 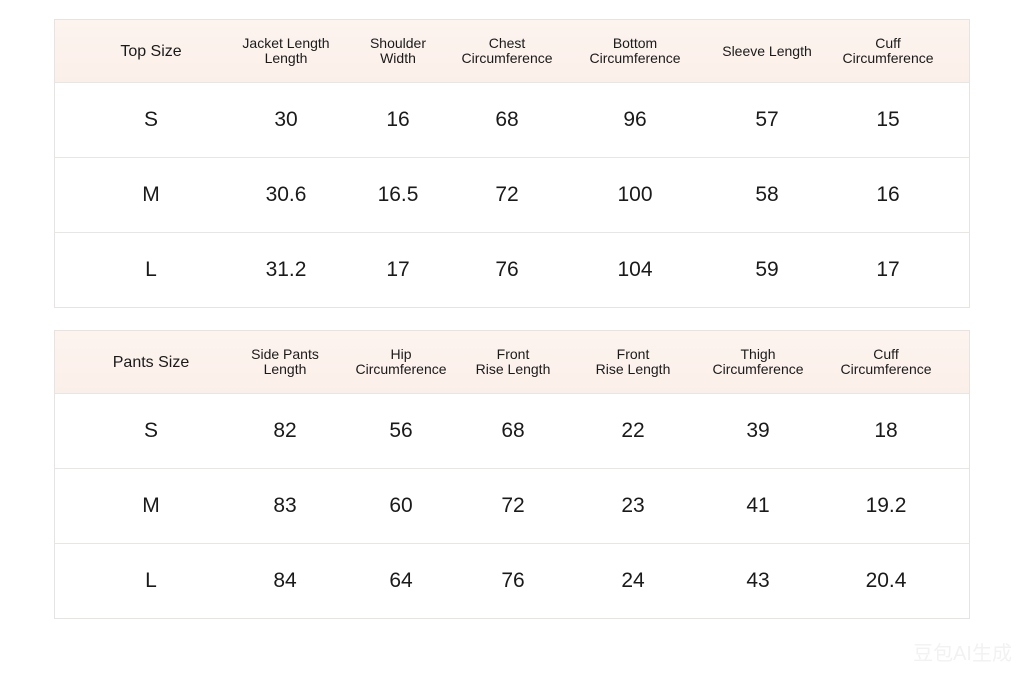 I want to click on header-cell: Shoulder Width, so click(x=398, y=50).